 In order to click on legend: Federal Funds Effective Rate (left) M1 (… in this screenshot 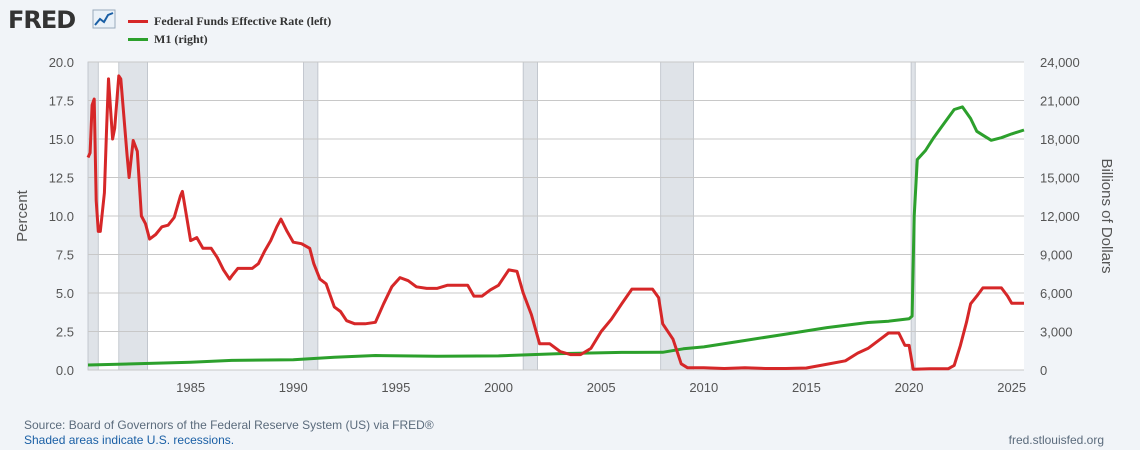, I will do `click(229, 30)`.